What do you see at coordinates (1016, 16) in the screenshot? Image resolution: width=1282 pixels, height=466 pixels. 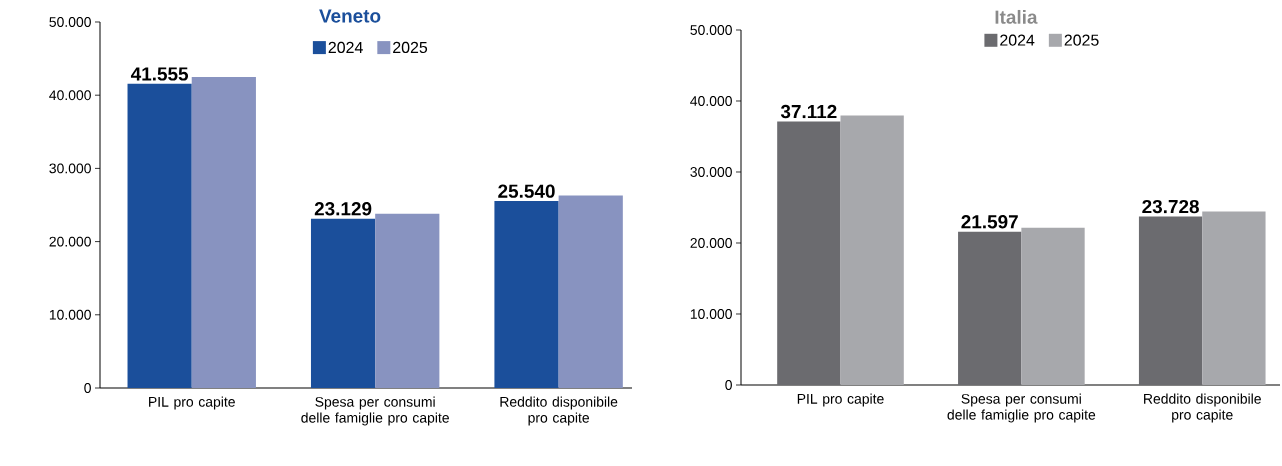 I see `chart-title: Italia` at bounding box center [1016, 16].